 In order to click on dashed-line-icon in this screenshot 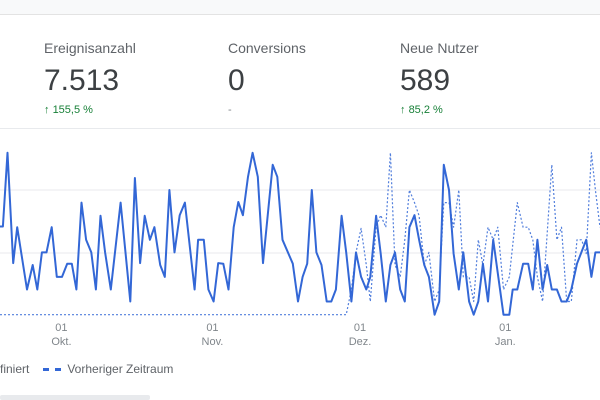, I will do `click(52, 369)`.